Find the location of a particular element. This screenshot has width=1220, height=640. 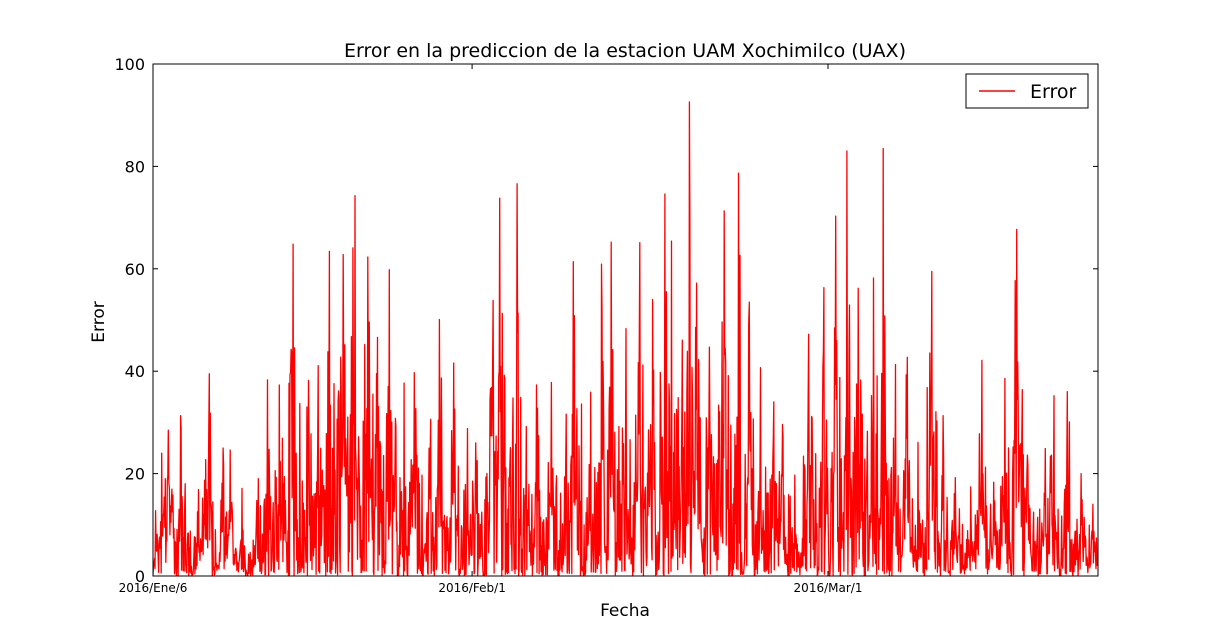

y-tick-label: 60 is located at coordinates (135, 269).